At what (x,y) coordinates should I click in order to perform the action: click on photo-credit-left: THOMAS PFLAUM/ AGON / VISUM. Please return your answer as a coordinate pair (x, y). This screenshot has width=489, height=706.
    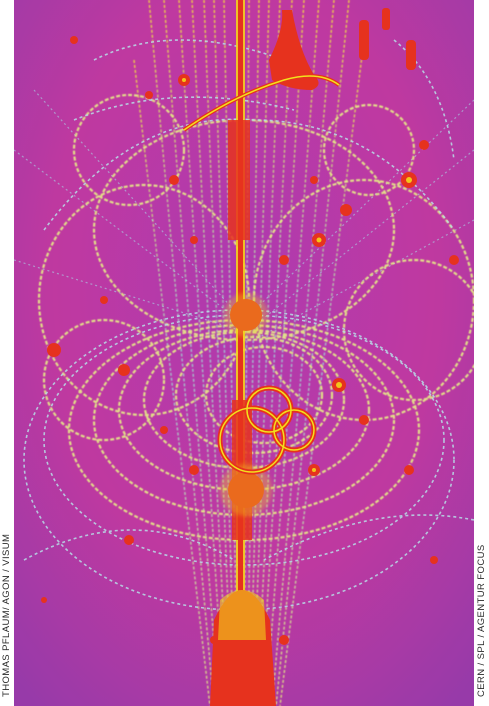
    Looking at the image, I should click on (7, 353).